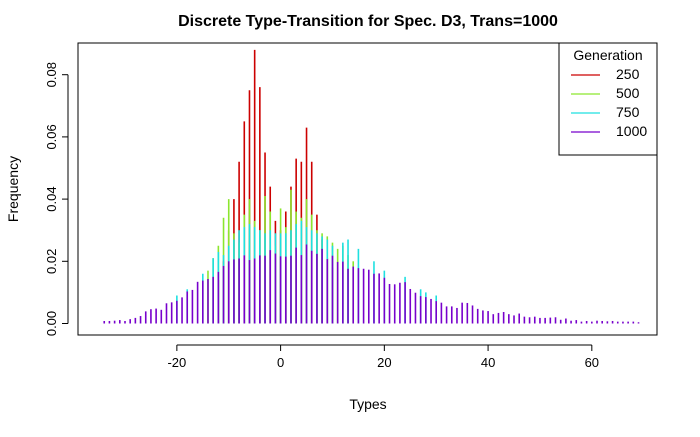 The height and width of the screenshot is (437, 700). Describe the element at coordinates (51, 198) in the screenshot. I see `y-tick-label: 0.04` at that location.